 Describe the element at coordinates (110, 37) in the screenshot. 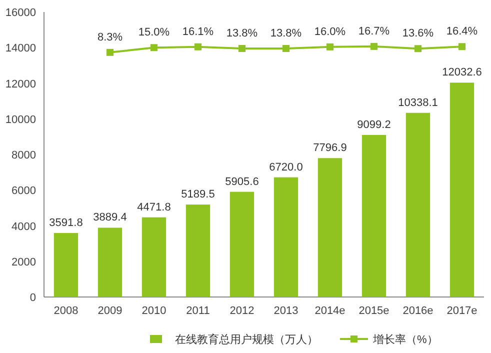

I see `data-label: 8.3%` at that location.